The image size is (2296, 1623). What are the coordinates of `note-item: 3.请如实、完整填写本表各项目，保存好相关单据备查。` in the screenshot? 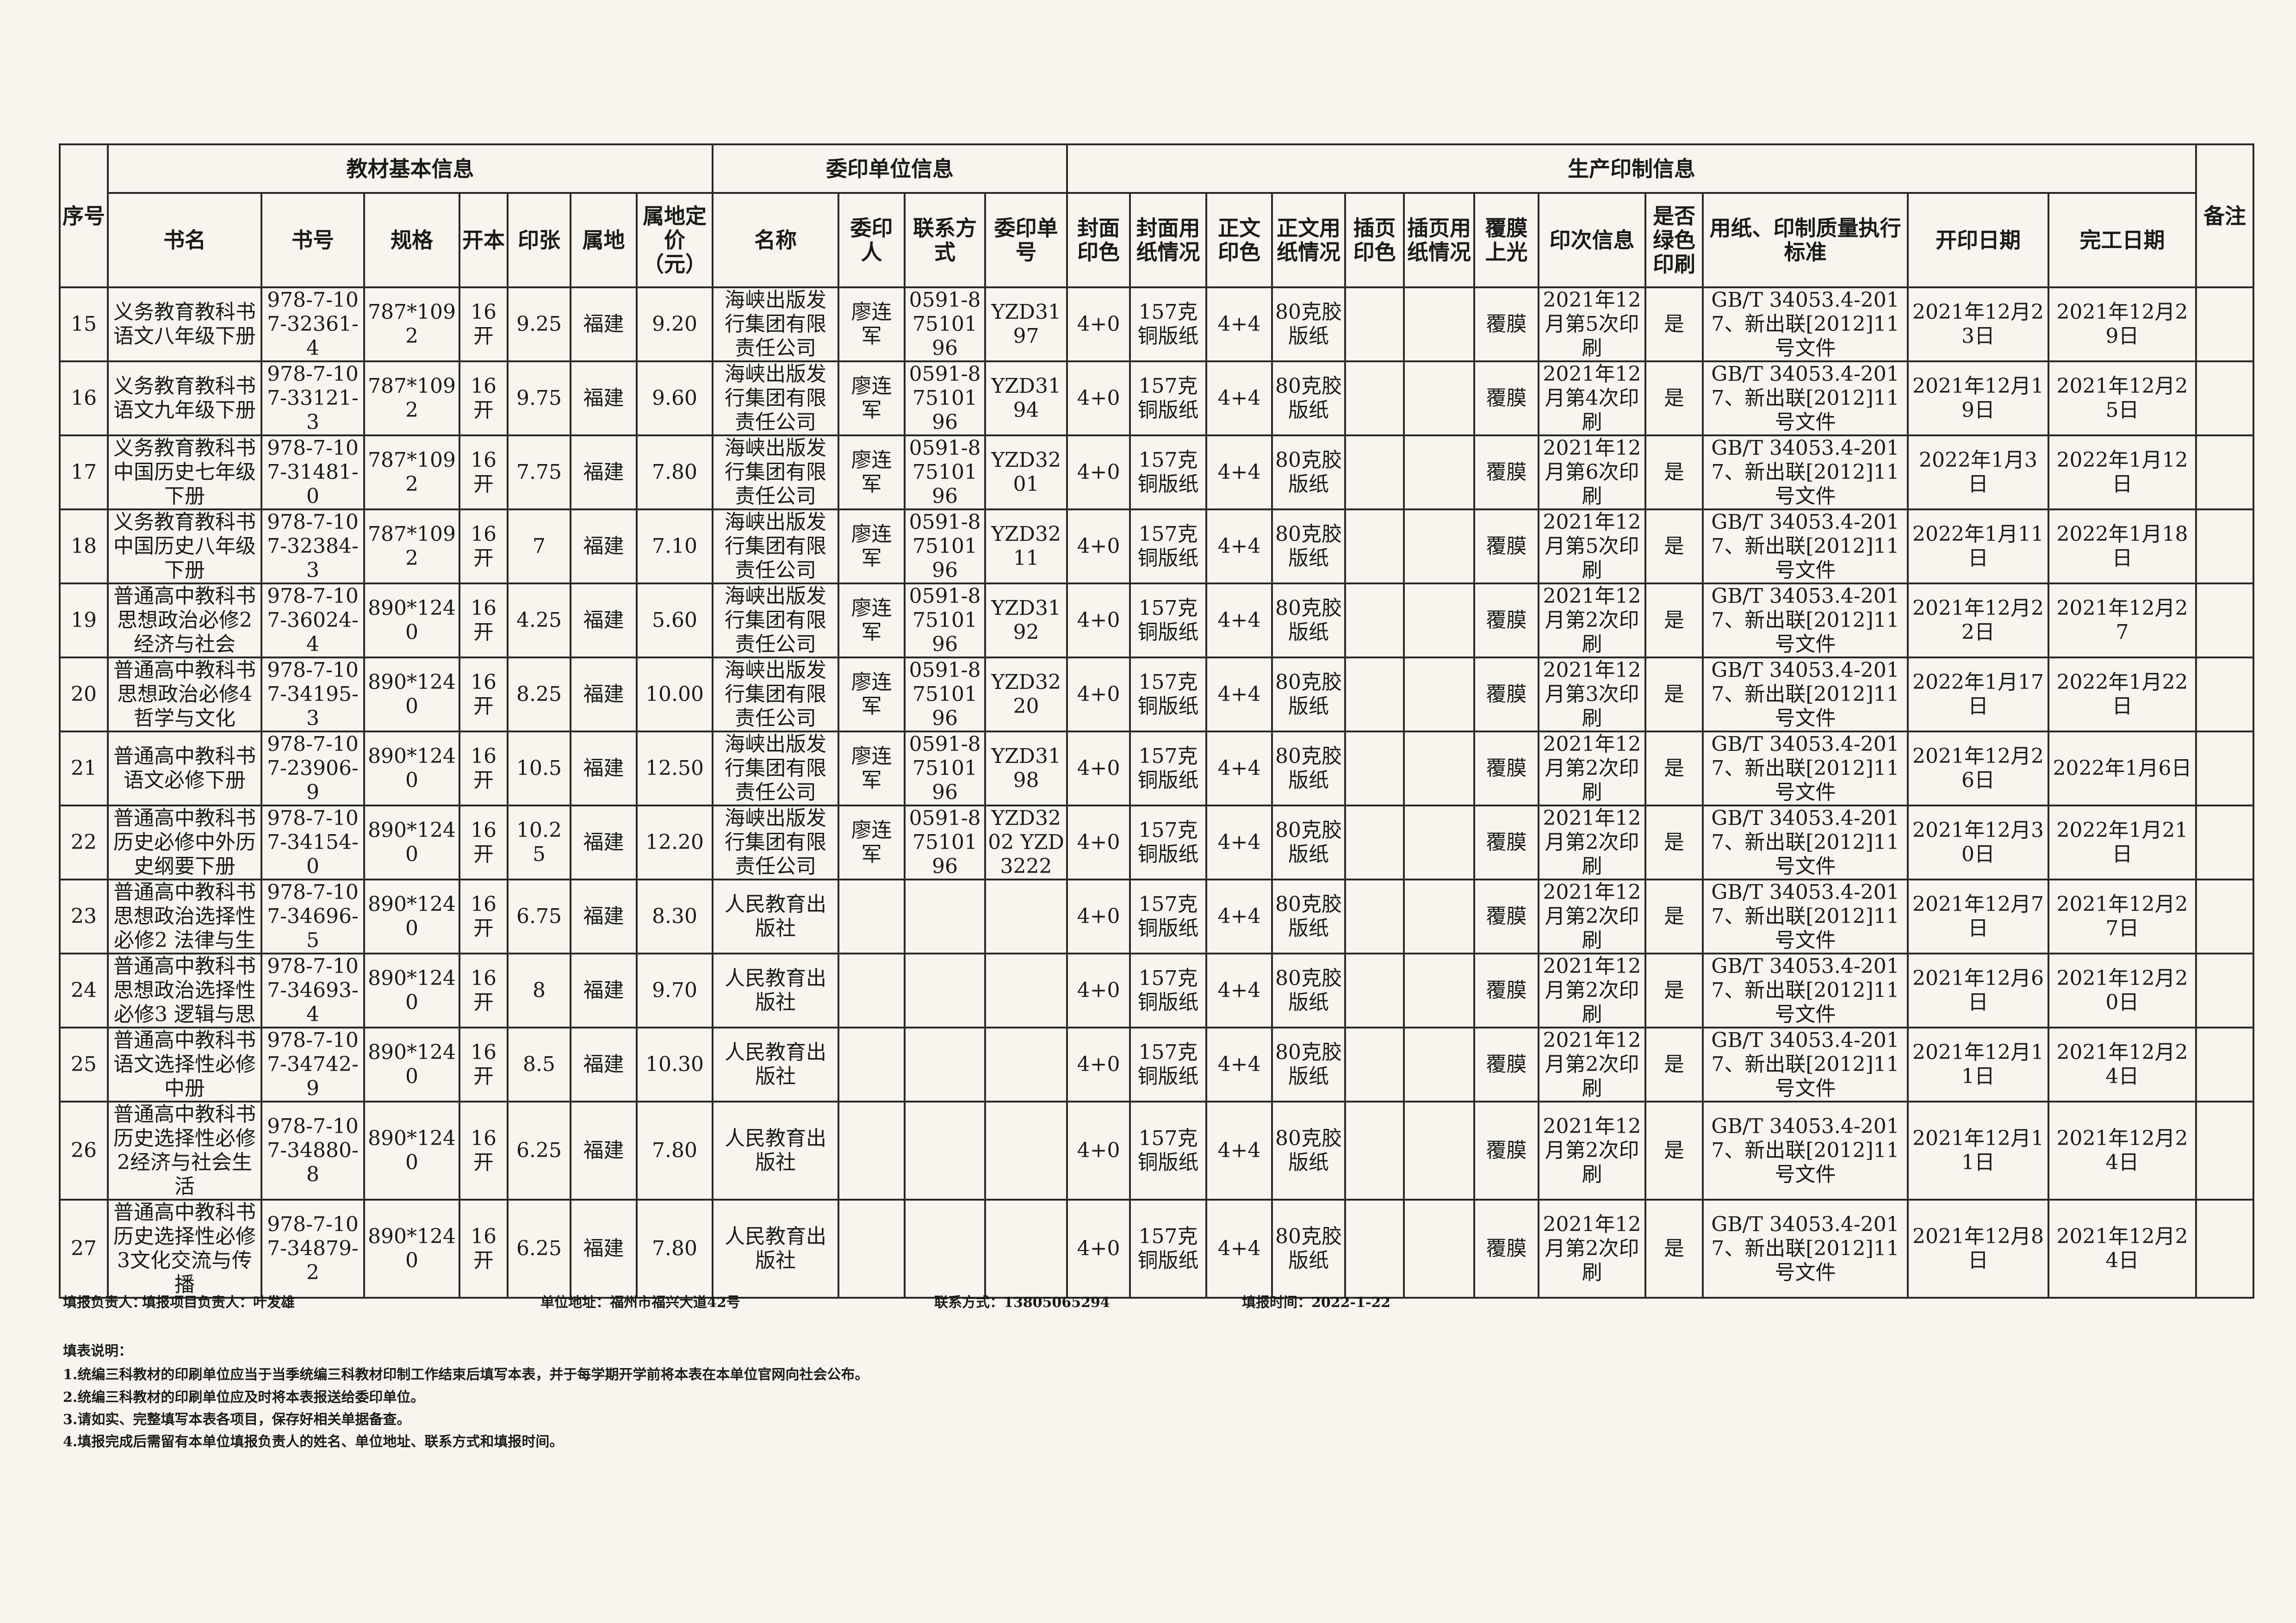 It's located at (237, 1420).